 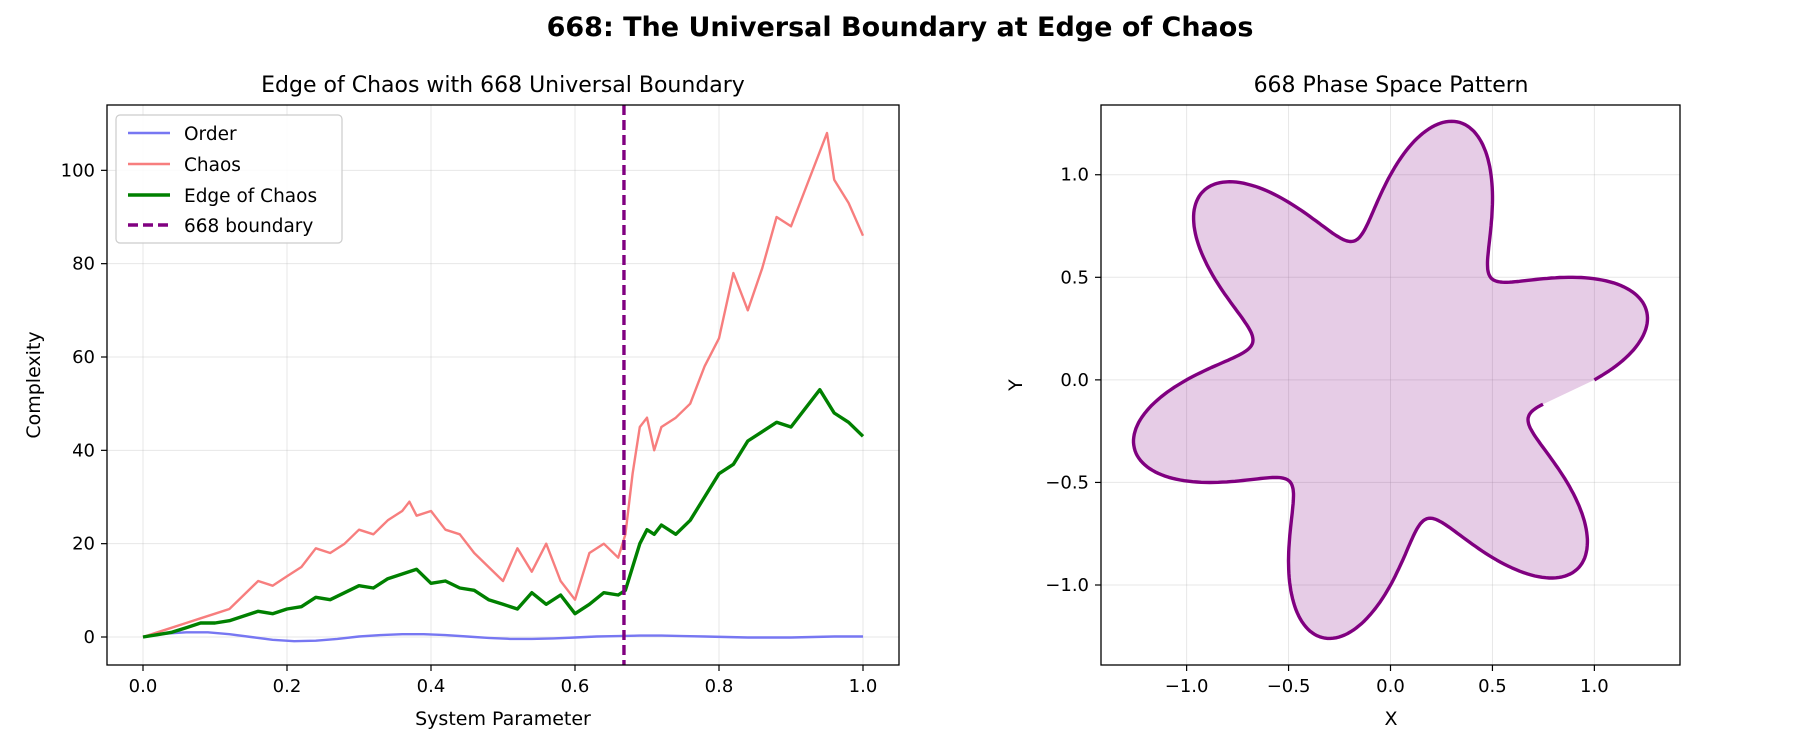 What do you see at coordinates (1492, 686) in the screenshot?
I see `x-tick-label: 0.5` at bounding box center [1492, 686].